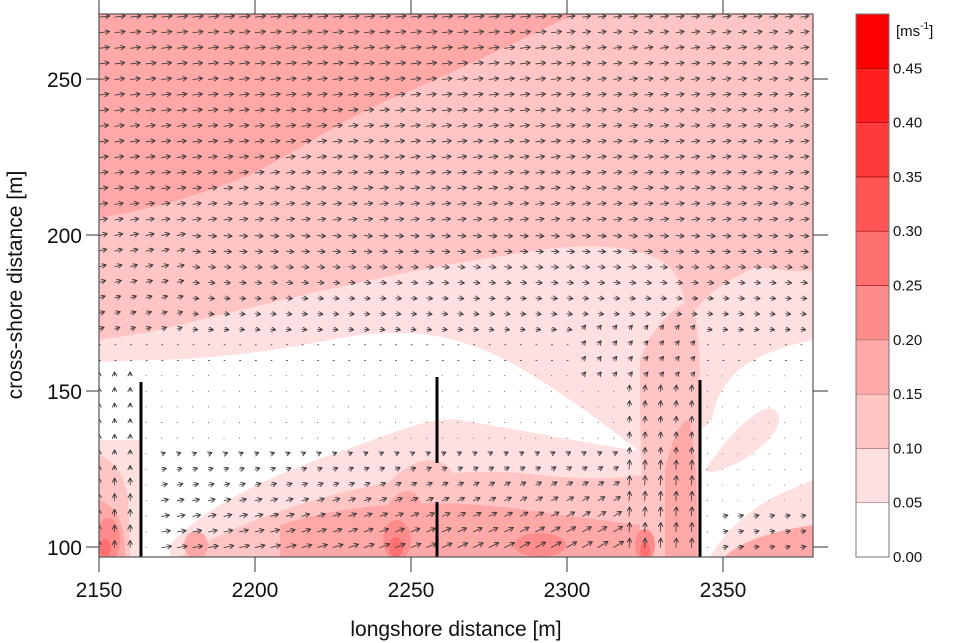  Describe the element at coordinates (907, 394) in the screenshot. I see `colorbar-label: 0.15` at that location.